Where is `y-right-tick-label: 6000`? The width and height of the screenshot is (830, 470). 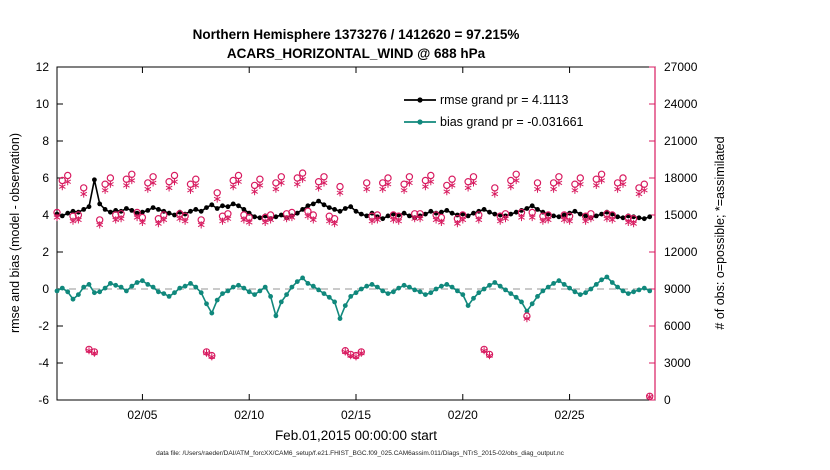 y-right-tick-label: 6000 is located at coordinates (677, 326).